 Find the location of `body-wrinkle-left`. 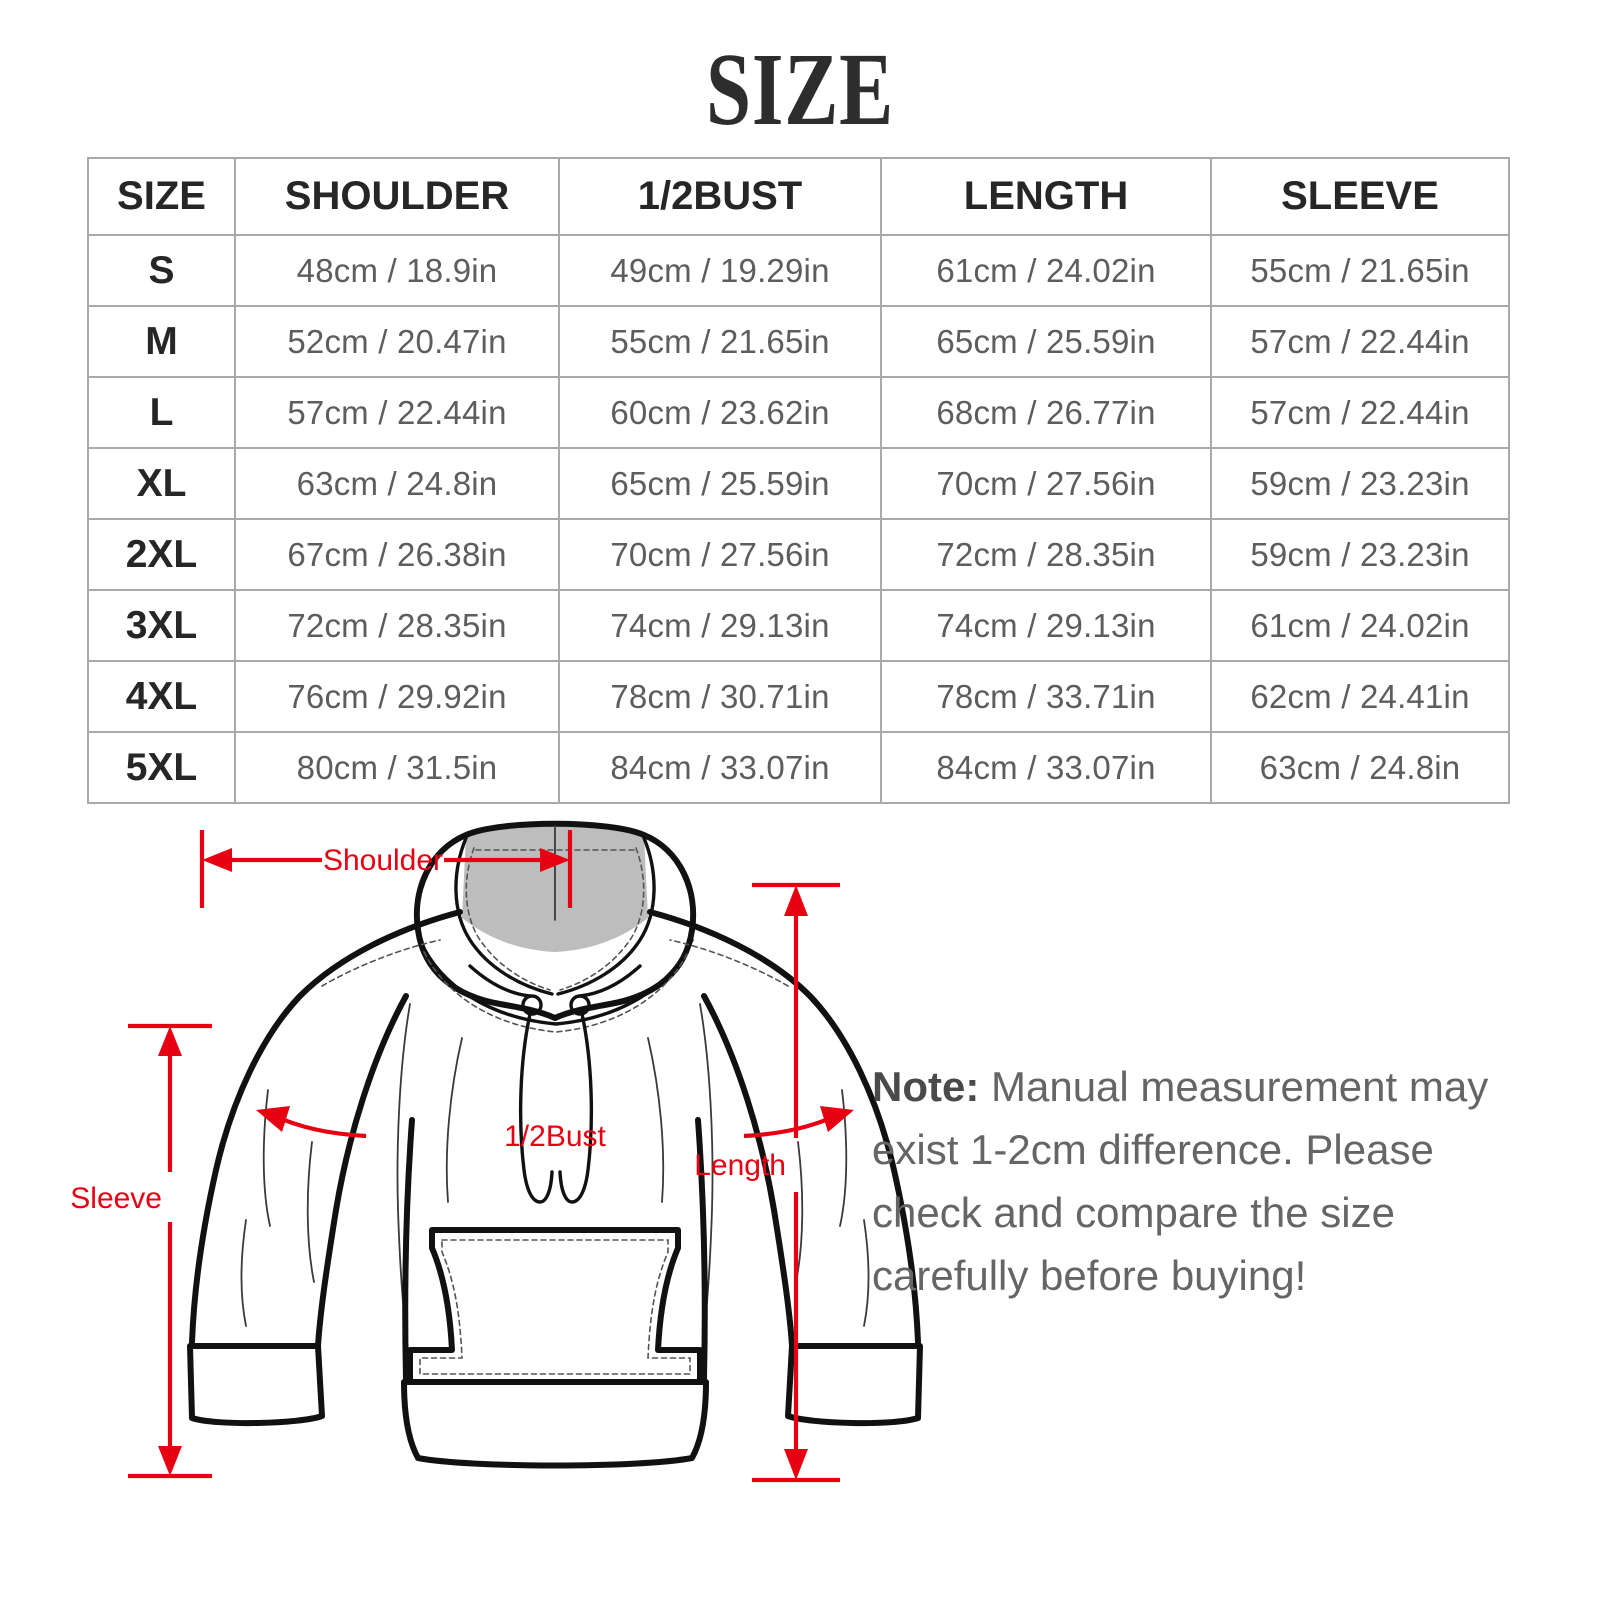

body-wrinkle-left is located at coordinates (454, 1120).